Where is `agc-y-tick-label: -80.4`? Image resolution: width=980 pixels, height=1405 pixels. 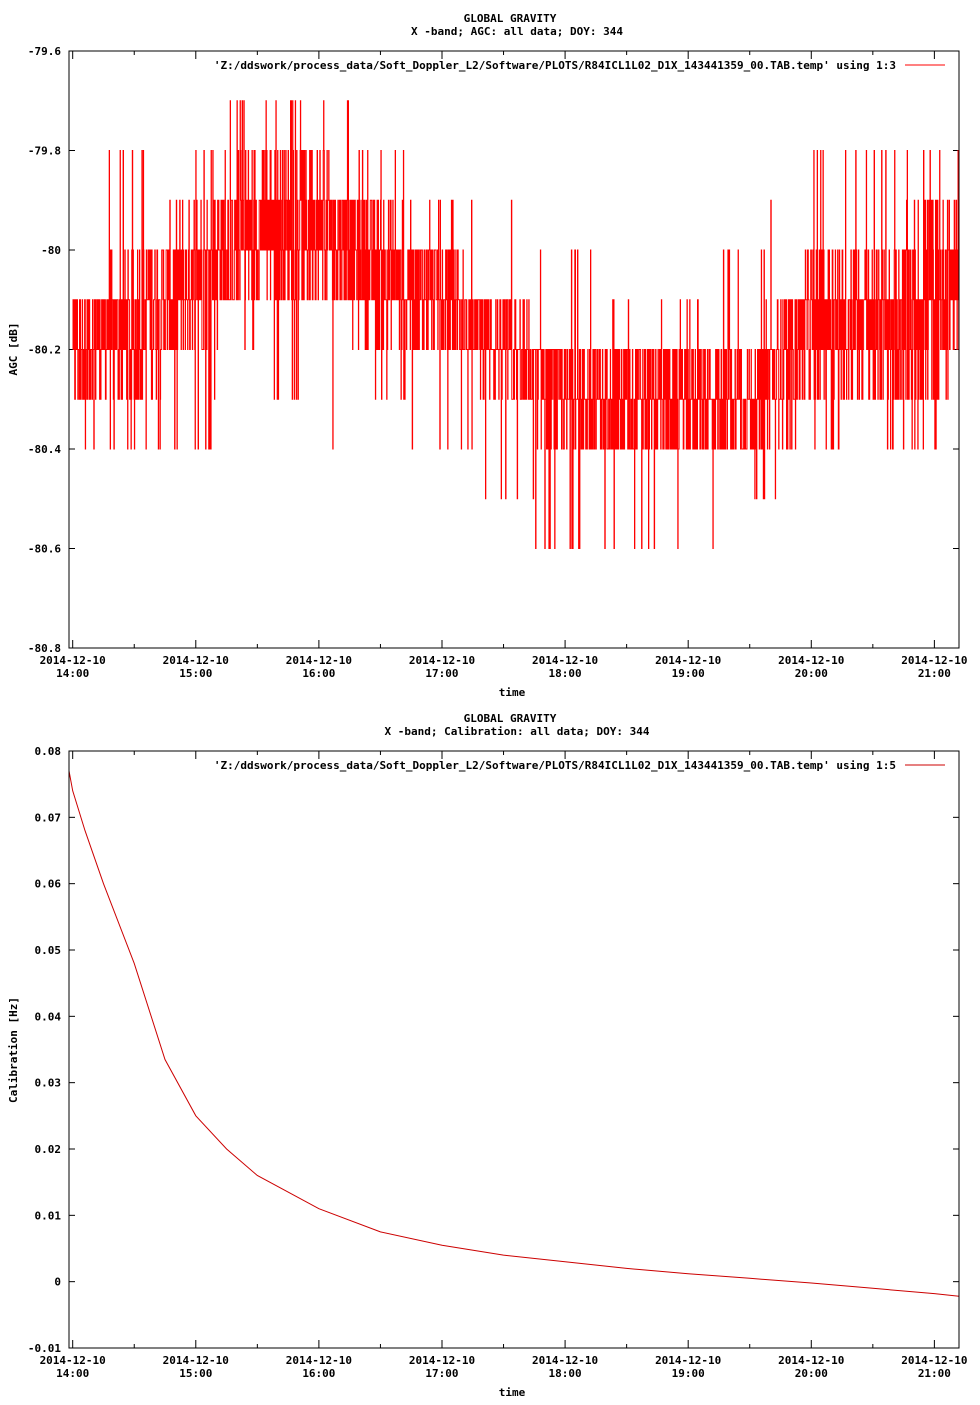
agc-y-tick-label: -80.4 is located at coordinates (44, 449).